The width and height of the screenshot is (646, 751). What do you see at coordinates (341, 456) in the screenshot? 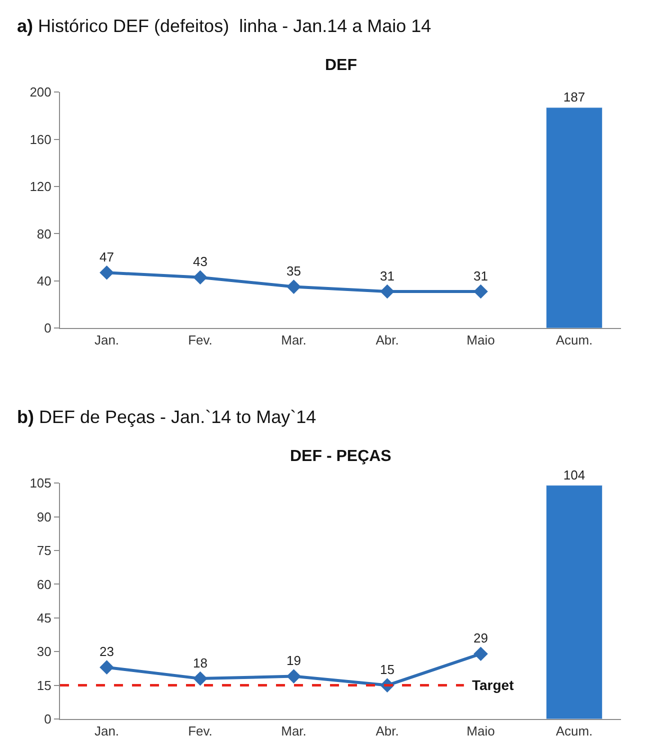
I see `chart-subtitle: DEF - PEÇAS` at bounding box center [341, 456].